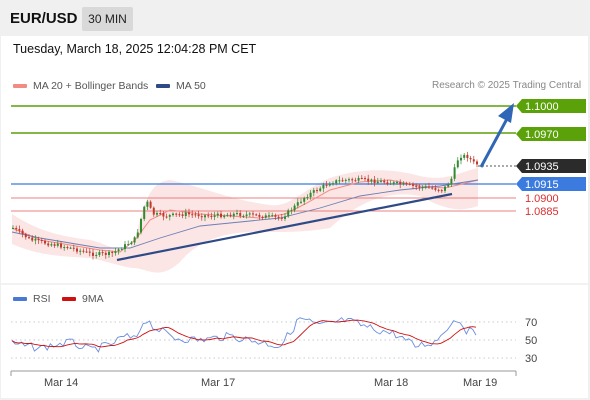 This screenshot has width=590, height=400. What do you see at coordinates (506, 113) in the screenshot?
I see `forecast-arrowhead-icon` at bounding box center [506, 113].